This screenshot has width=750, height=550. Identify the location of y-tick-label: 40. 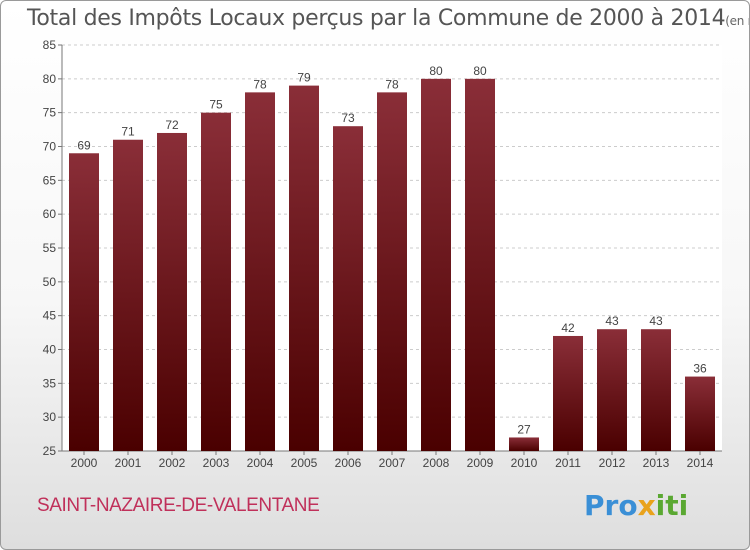
(50, 350).